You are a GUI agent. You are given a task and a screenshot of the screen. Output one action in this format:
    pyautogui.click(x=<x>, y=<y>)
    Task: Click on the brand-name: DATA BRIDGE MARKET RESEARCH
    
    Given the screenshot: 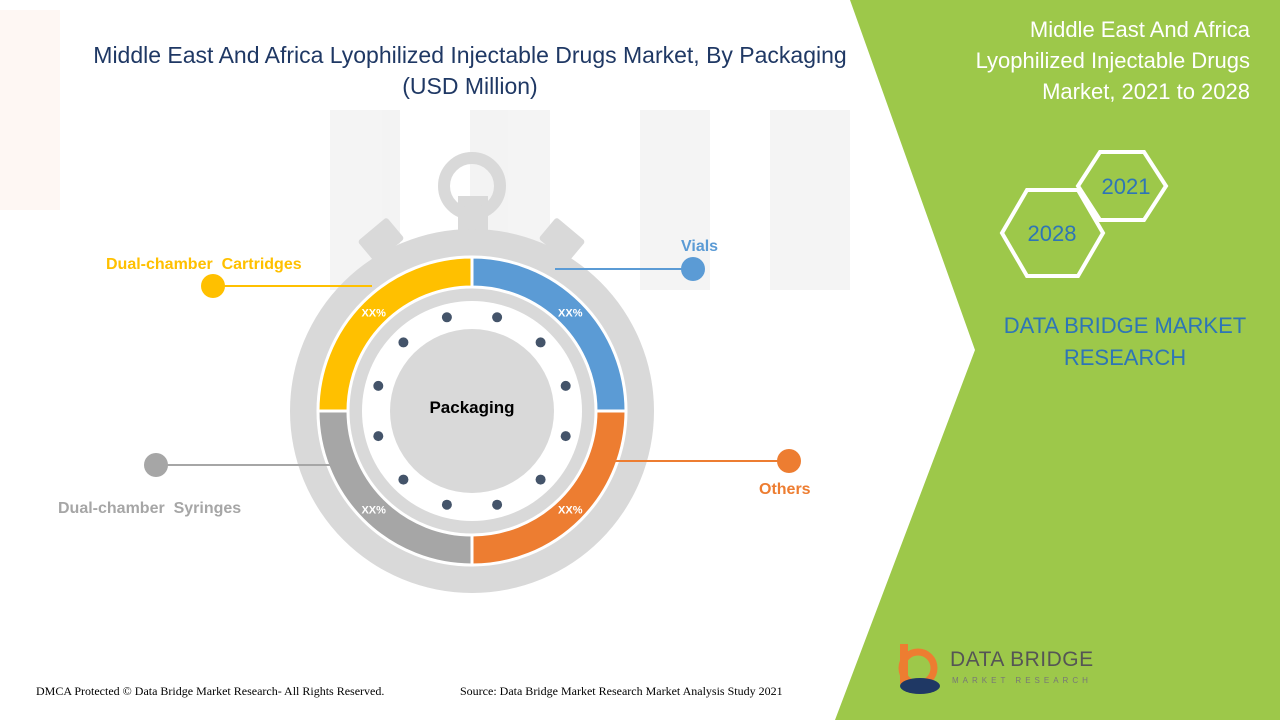 What is the action you would take?
    pyautogui.click(x=1125, y=342)
    